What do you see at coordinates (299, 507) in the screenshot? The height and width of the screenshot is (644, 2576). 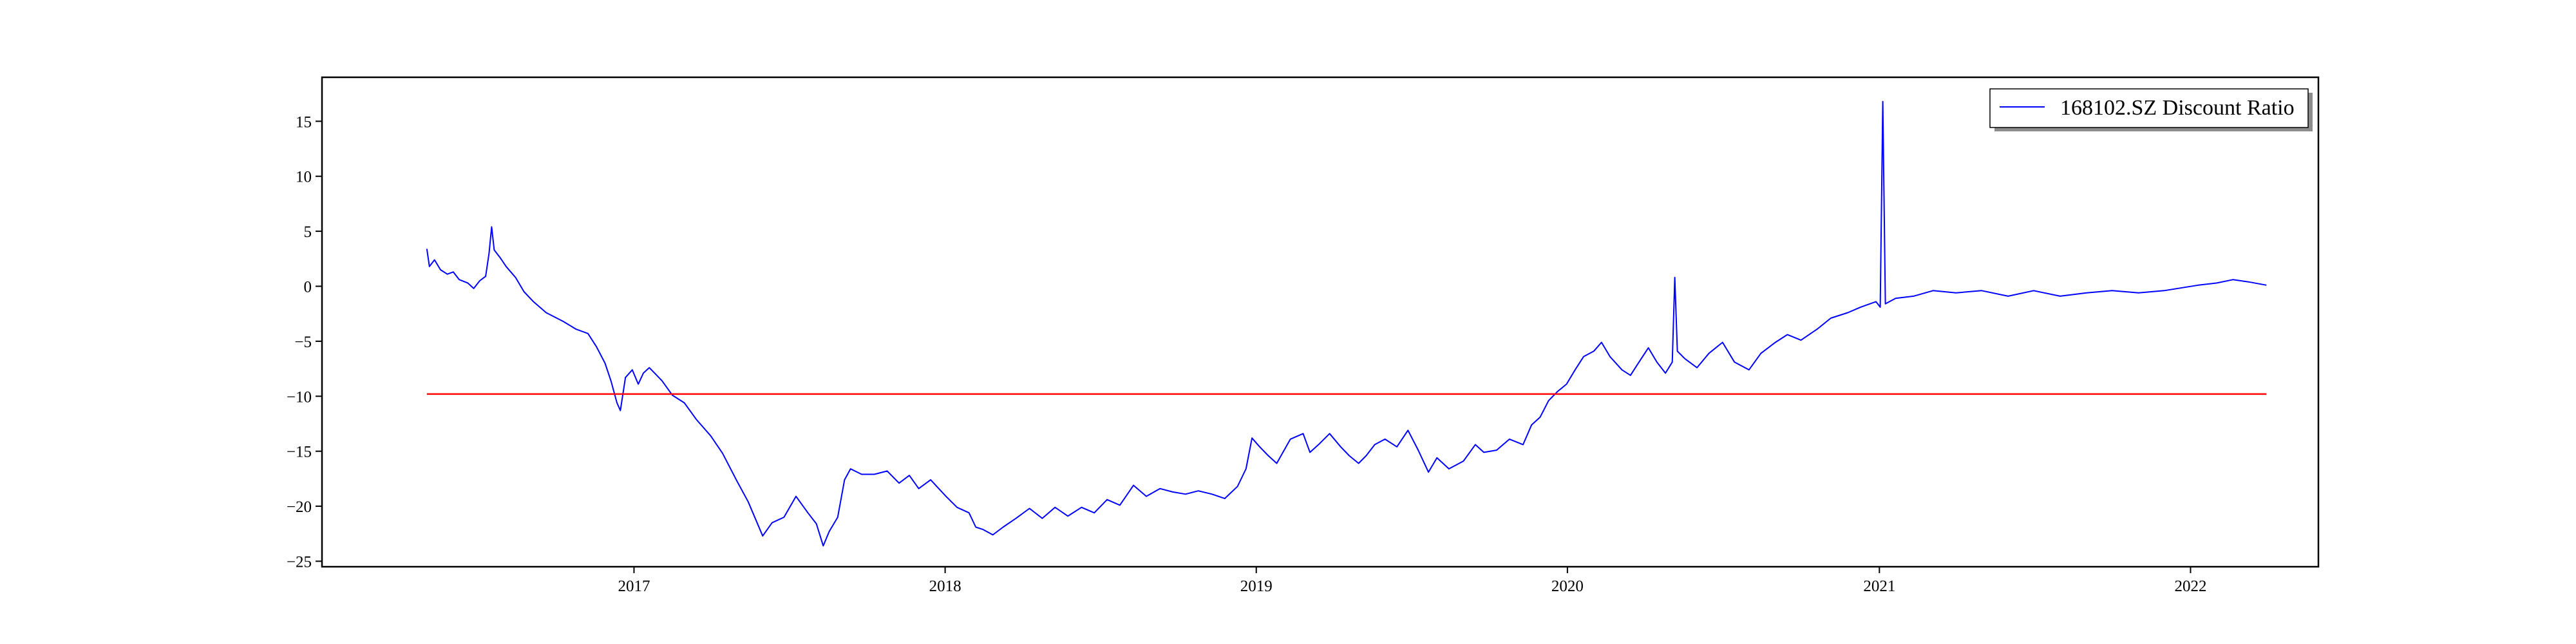 I see `y-tick-label: −20` at bounding box center [299, 507].